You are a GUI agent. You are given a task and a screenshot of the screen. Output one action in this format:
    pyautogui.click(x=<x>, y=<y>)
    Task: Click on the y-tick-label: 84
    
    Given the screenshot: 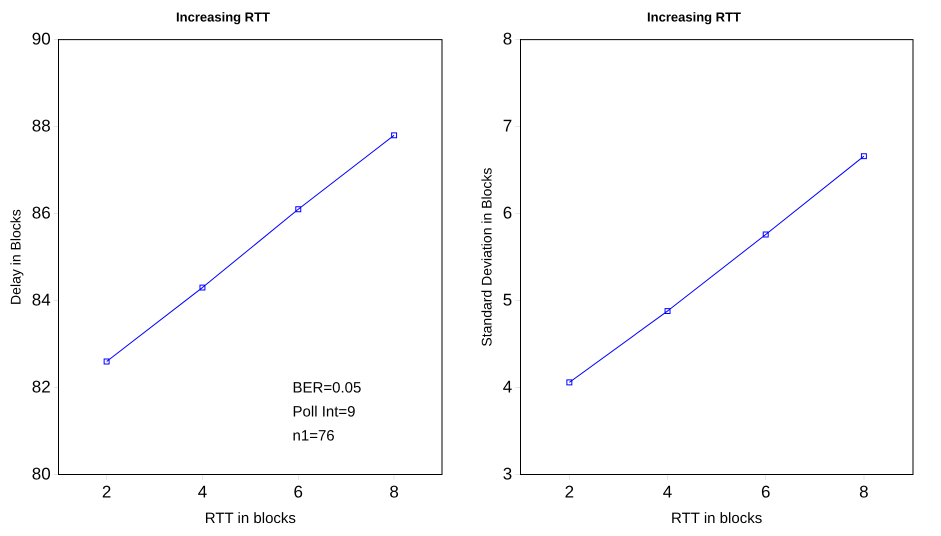 What is the action you would take?
    pyautogui.click(x=41, y=300)
    